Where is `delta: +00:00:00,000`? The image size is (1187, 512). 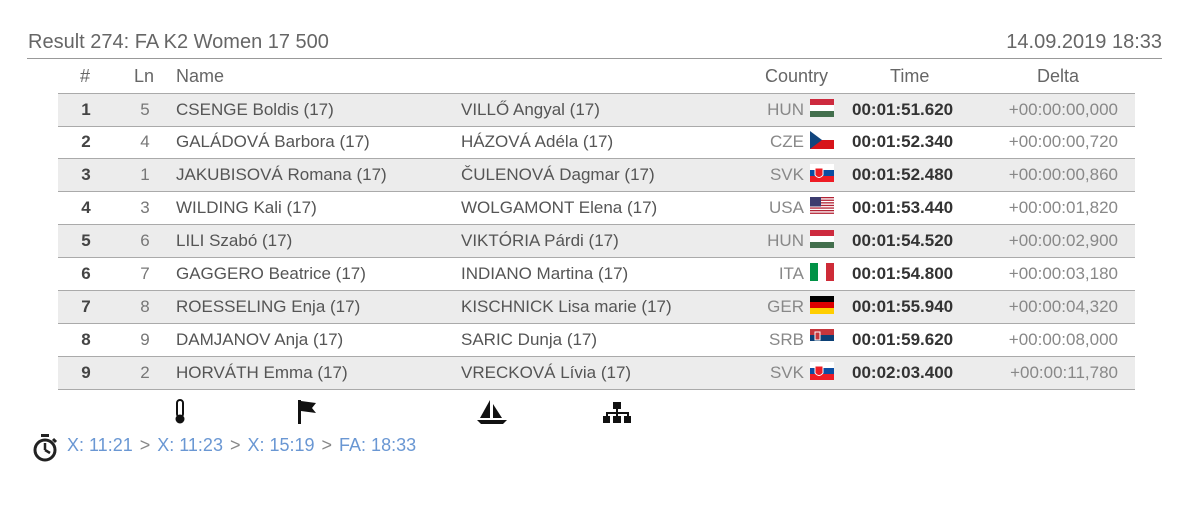
delta: +00:00:00,000 is located at coordinates (1063, 109).